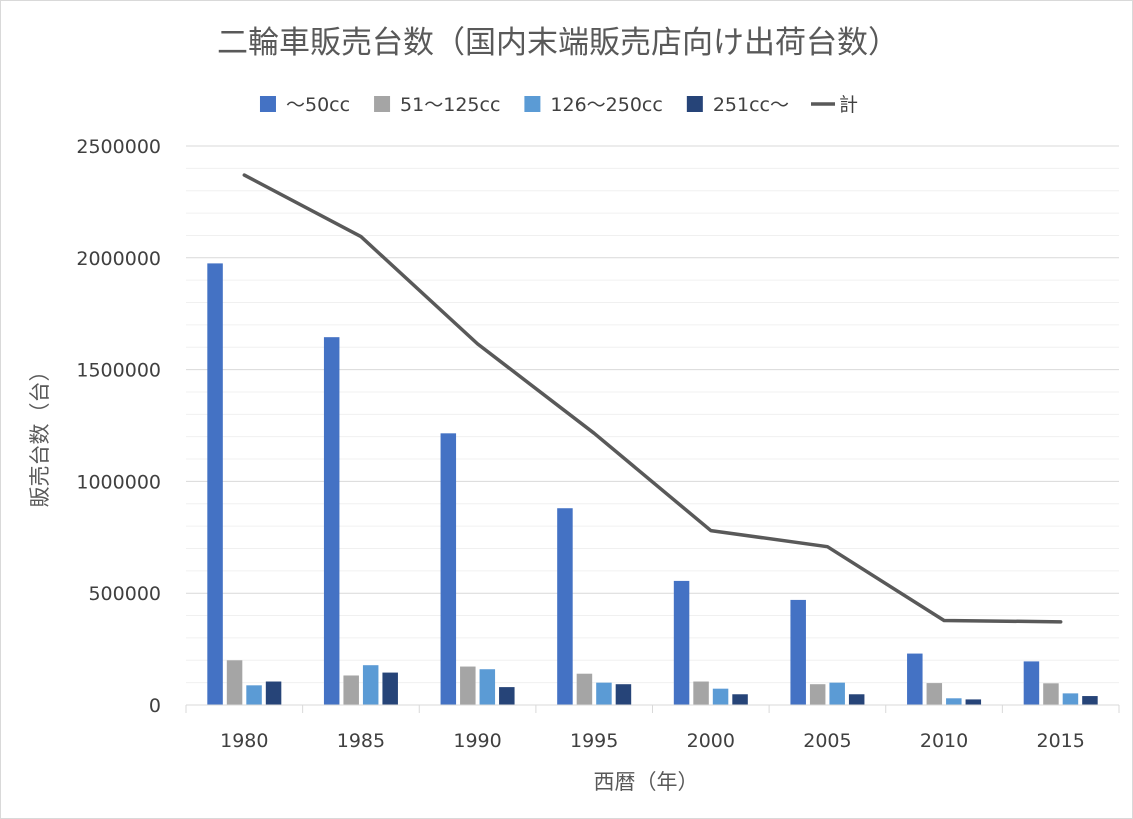  I want to click on bar-2-2015, so click(1051, 694).